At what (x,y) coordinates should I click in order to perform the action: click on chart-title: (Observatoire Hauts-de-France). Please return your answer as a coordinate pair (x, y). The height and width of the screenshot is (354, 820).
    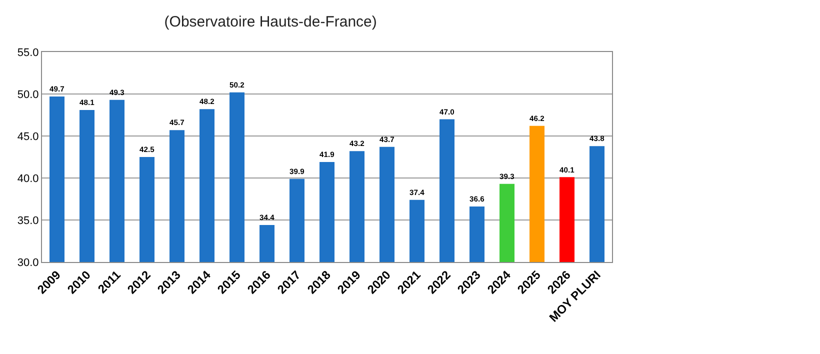
    Looking at the image, I should click on (270, 21).